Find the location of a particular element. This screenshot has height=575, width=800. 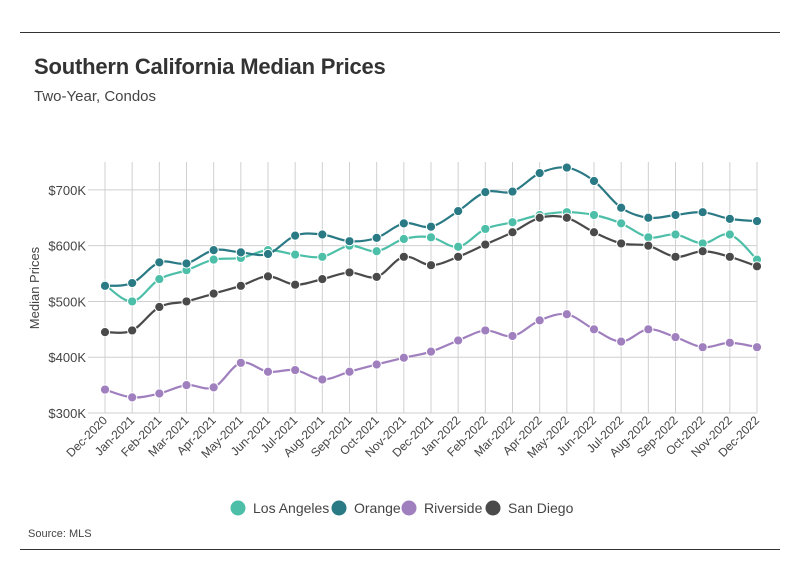

chart-title: Southern California Median Prices is located at coordinates (210, 66).